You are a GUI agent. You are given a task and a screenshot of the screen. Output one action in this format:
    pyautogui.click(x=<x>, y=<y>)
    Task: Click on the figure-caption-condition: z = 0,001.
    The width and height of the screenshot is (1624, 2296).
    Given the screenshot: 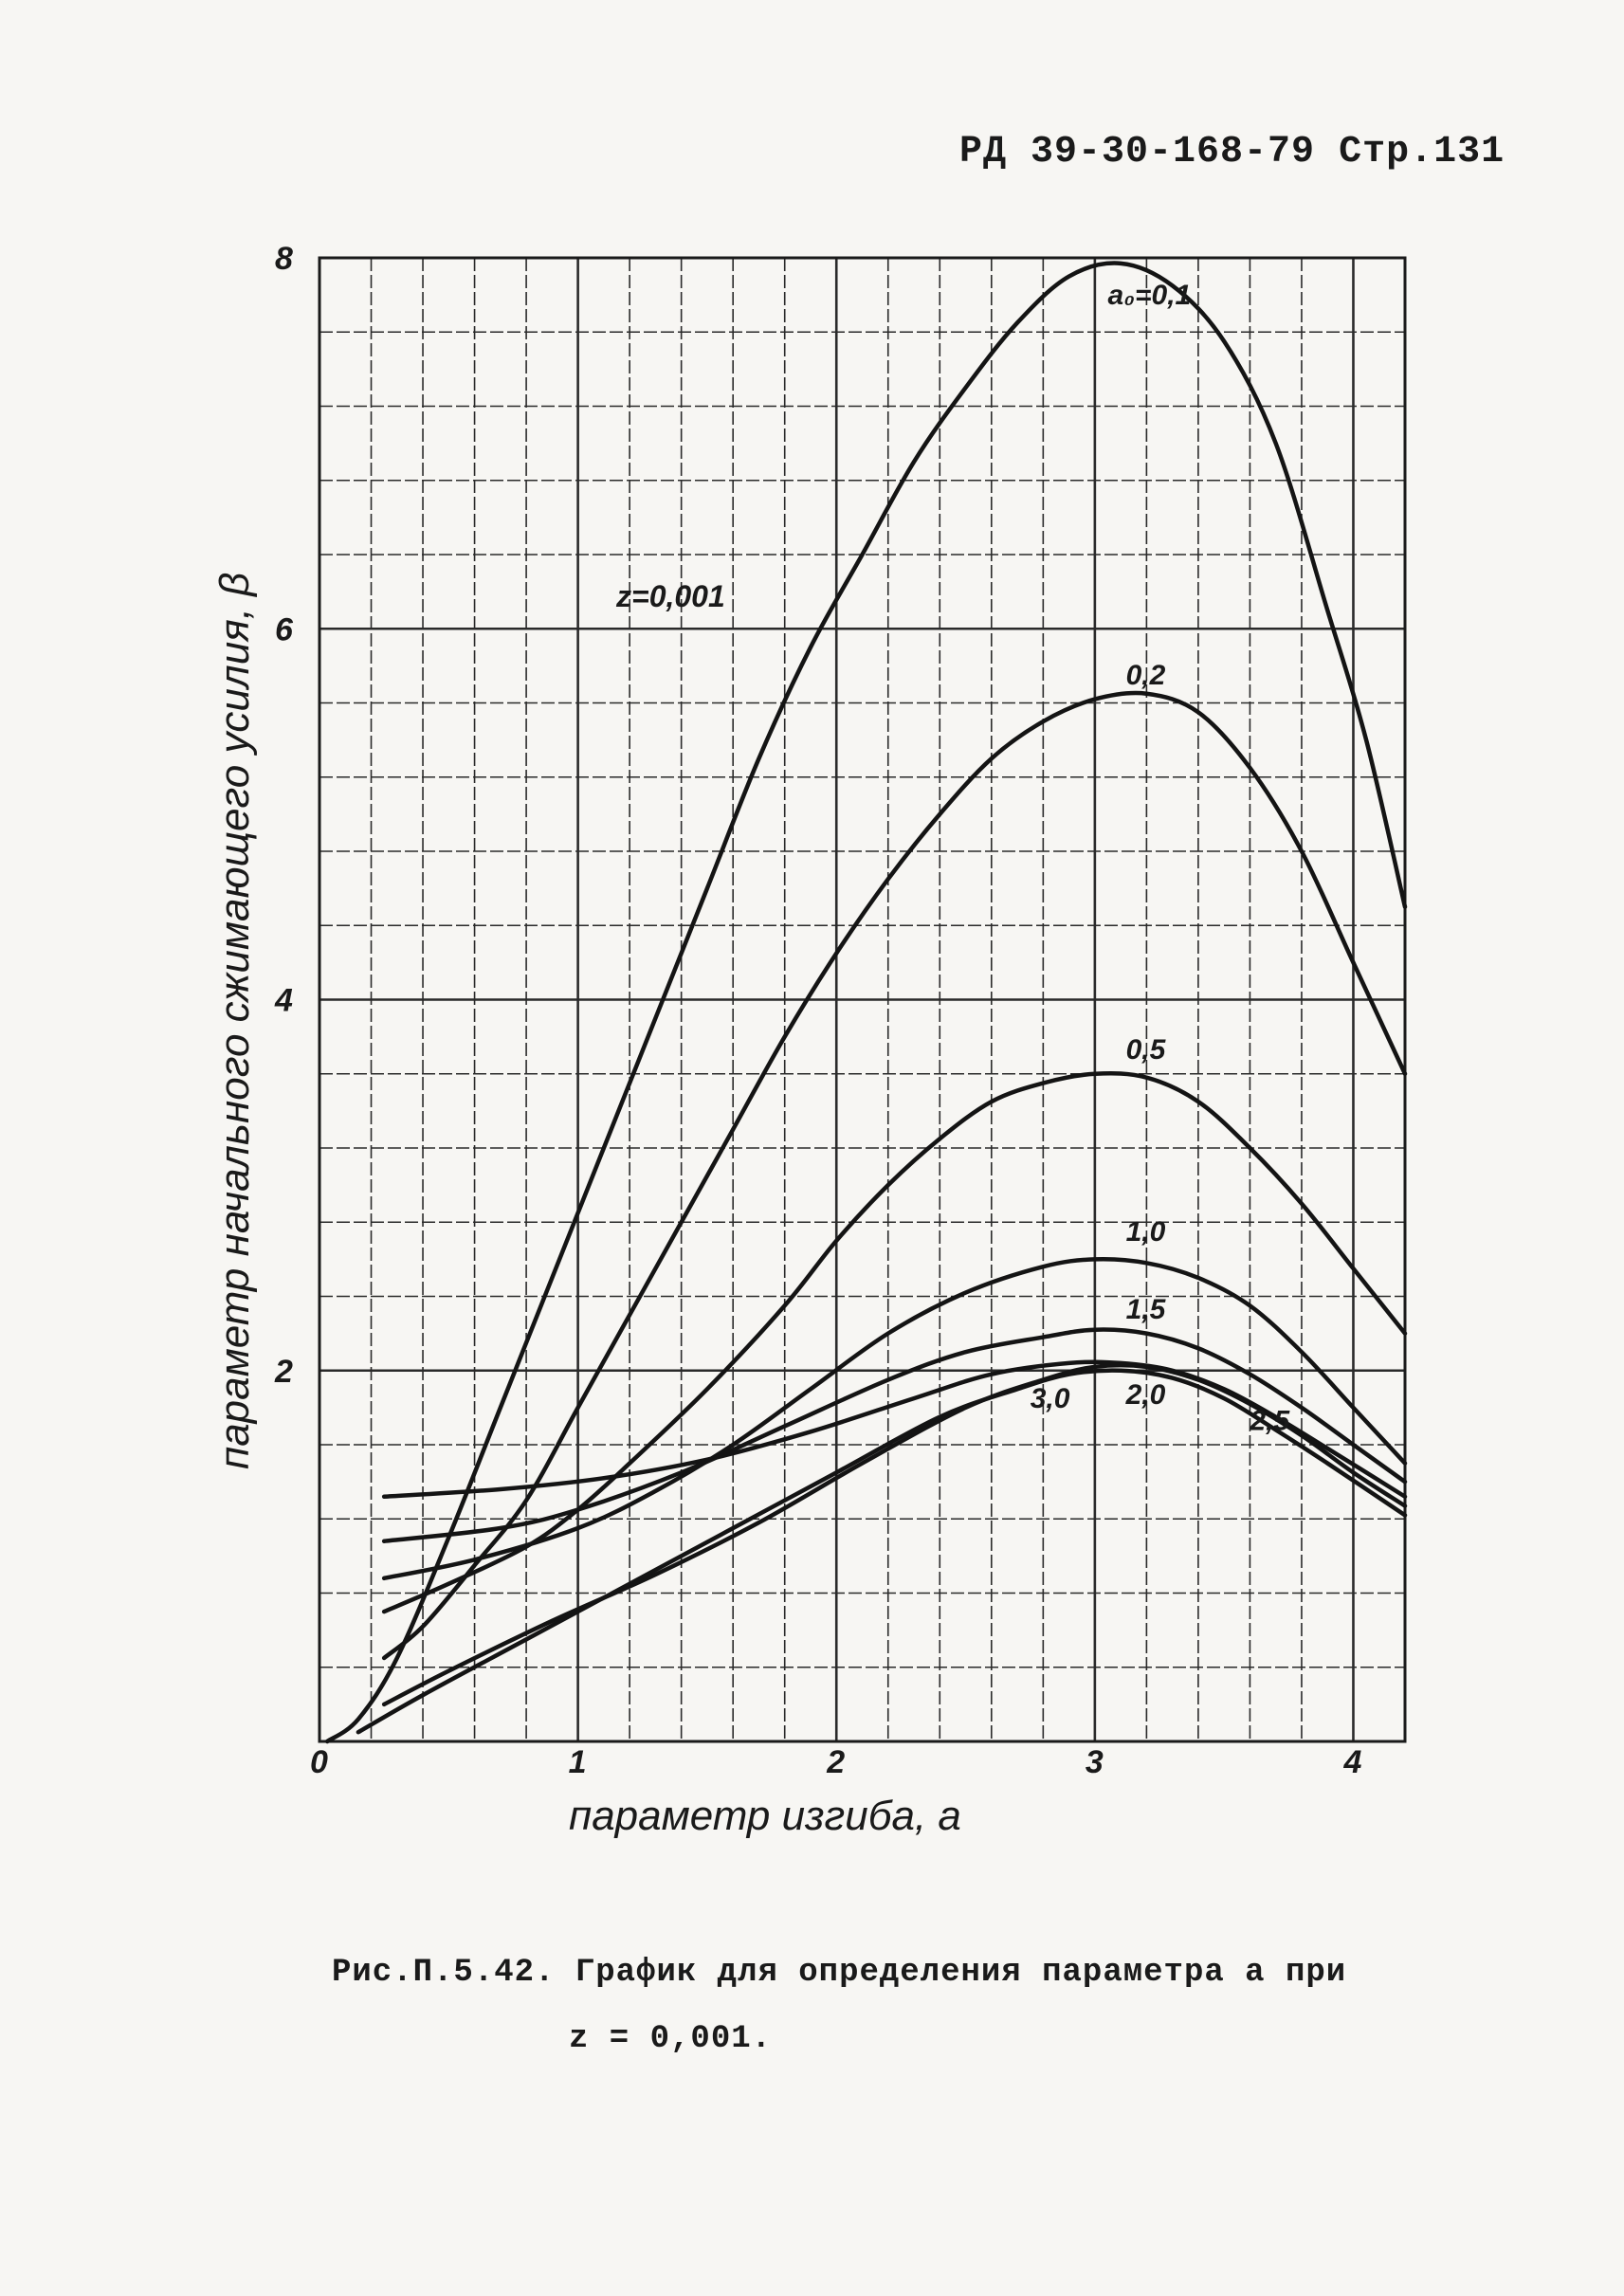 What is the action you would take?
    pyautogui.click(x=671, y=2039)
    